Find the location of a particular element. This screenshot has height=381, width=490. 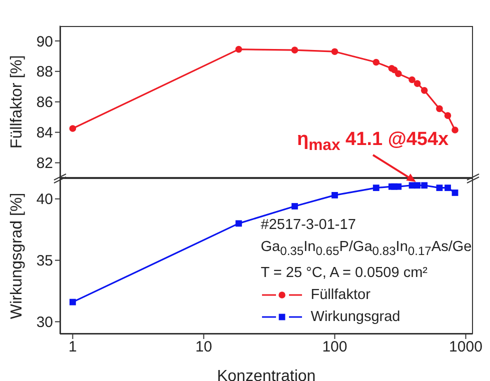

x-axis-title: Konzentration is located at coordinates (266, 374).